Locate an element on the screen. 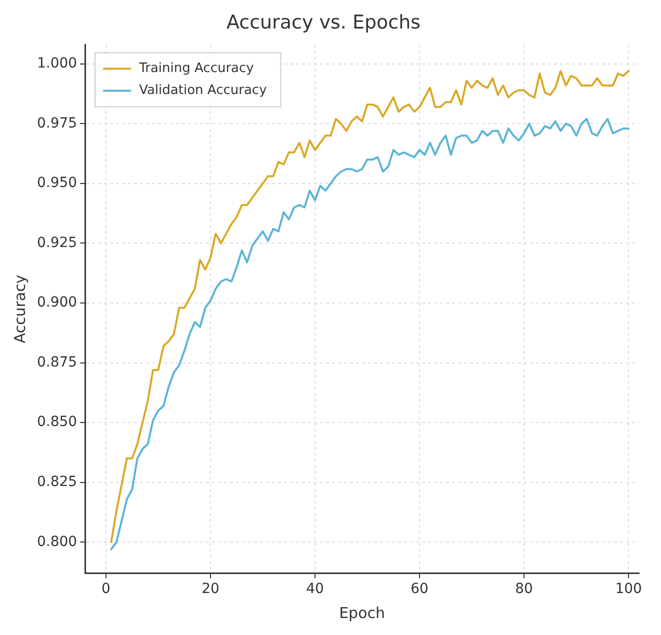  x-tick-label: 100 is located at coordinates (628, 589).